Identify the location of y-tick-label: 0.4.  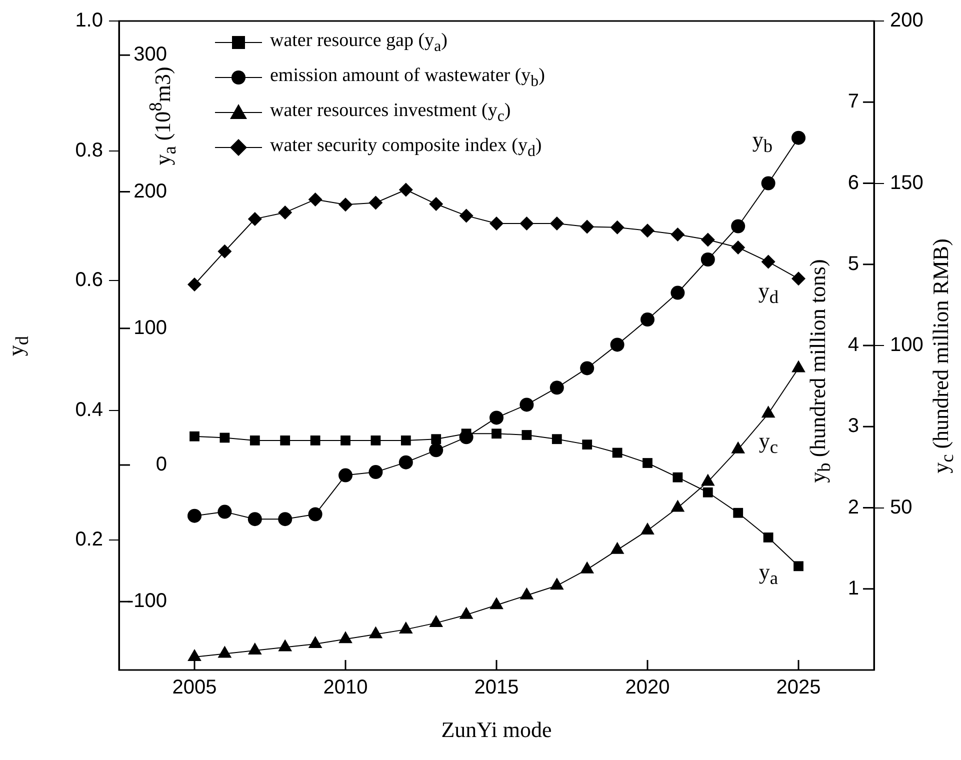
(89, 409).